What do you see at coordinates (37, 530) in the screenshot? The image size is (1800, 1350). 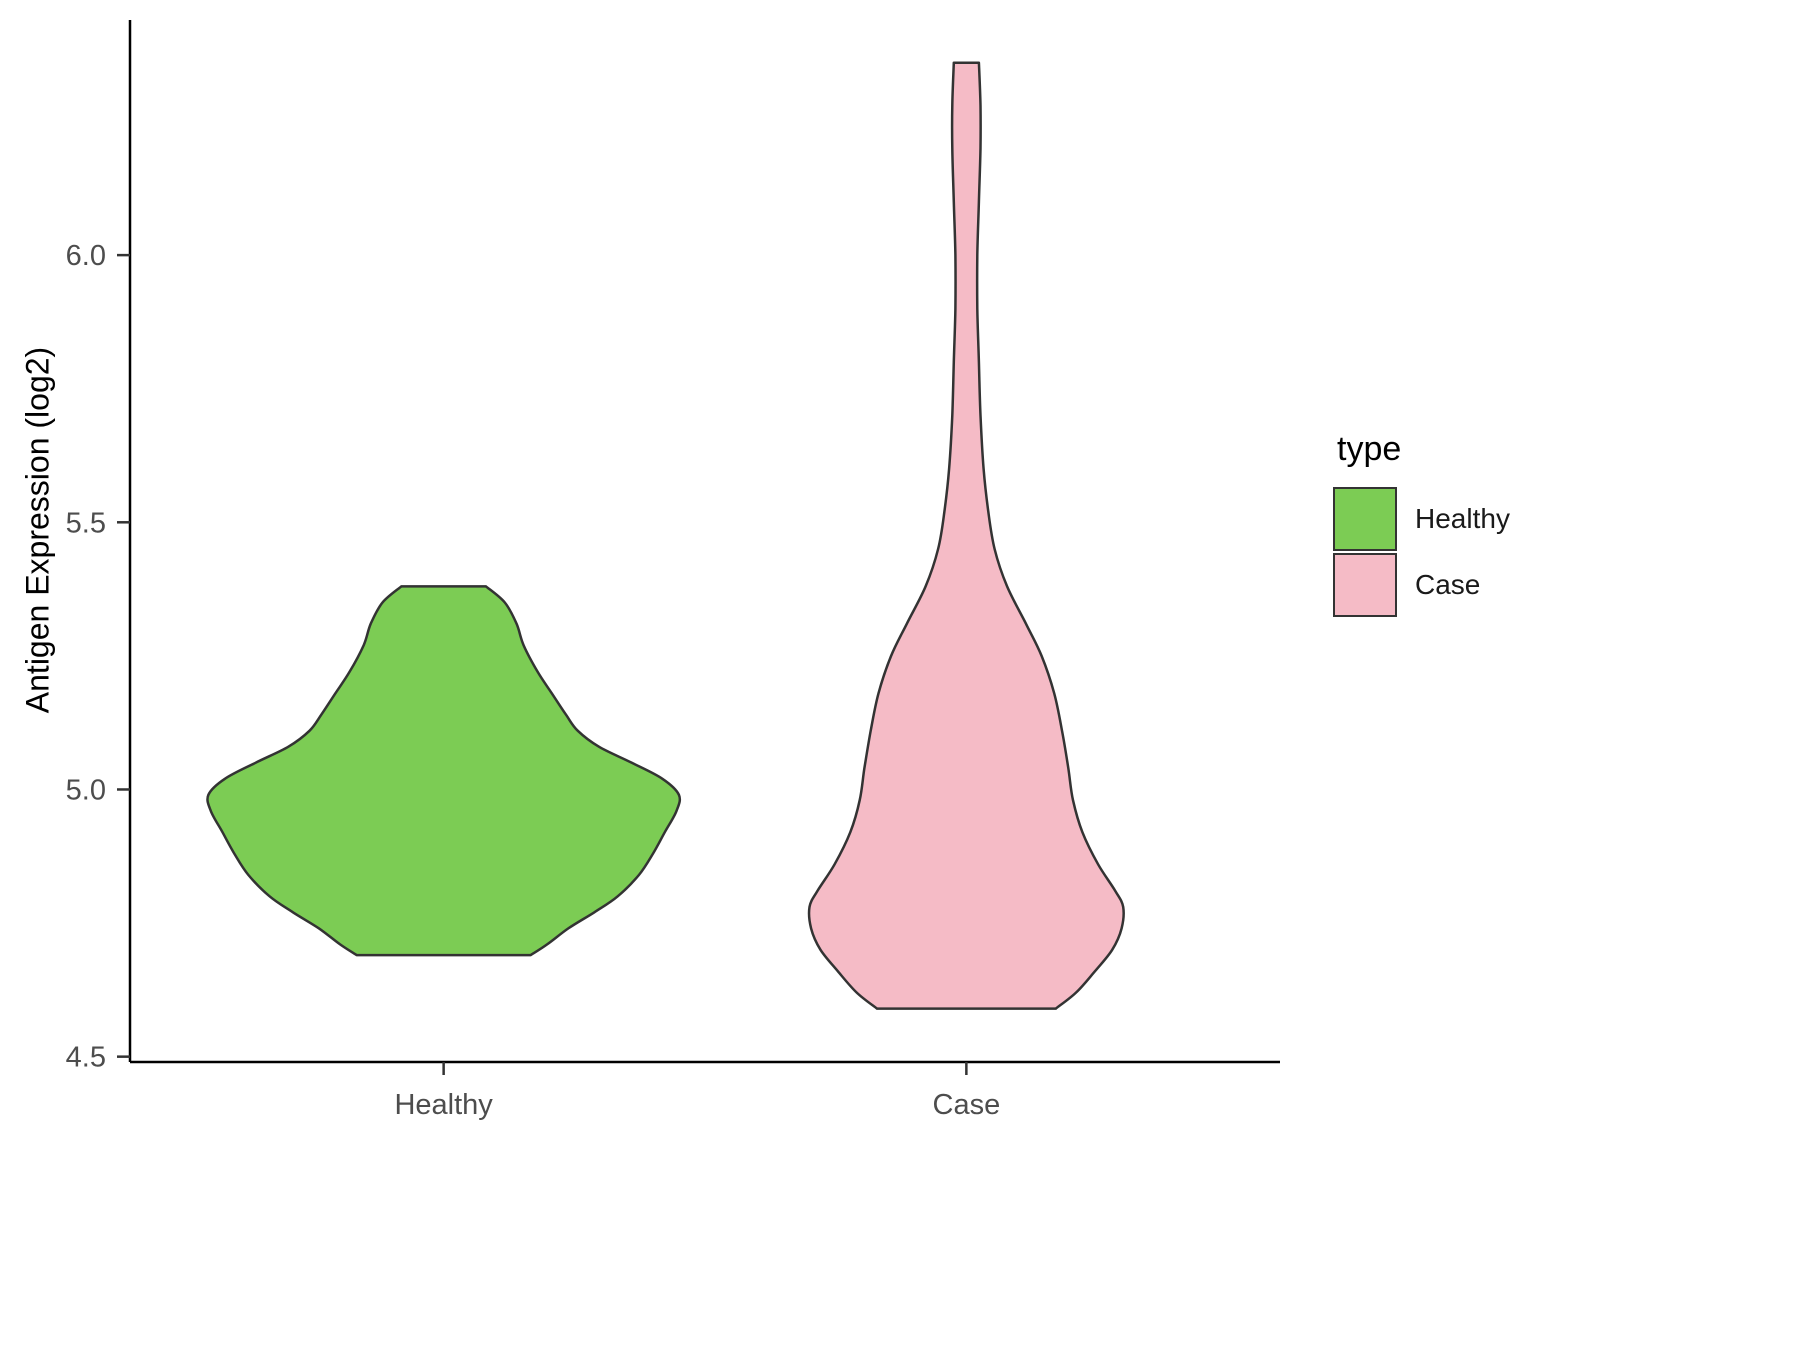 I see `y-axis-title: Antigen Expression (log2)` at bounding box center [37, 530].